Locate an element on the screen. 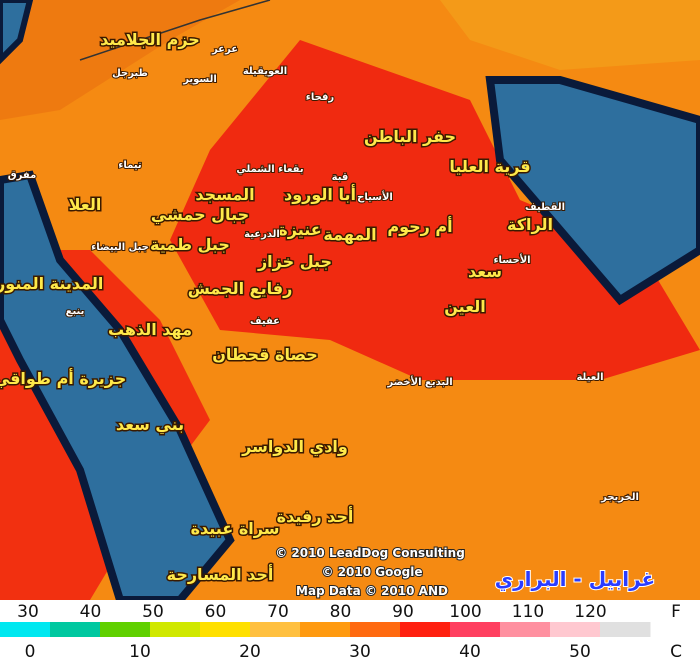 The width and height of the screenshot is (700, 670). place-label: حزم الجلاميد is located at coordinates (150, 39).